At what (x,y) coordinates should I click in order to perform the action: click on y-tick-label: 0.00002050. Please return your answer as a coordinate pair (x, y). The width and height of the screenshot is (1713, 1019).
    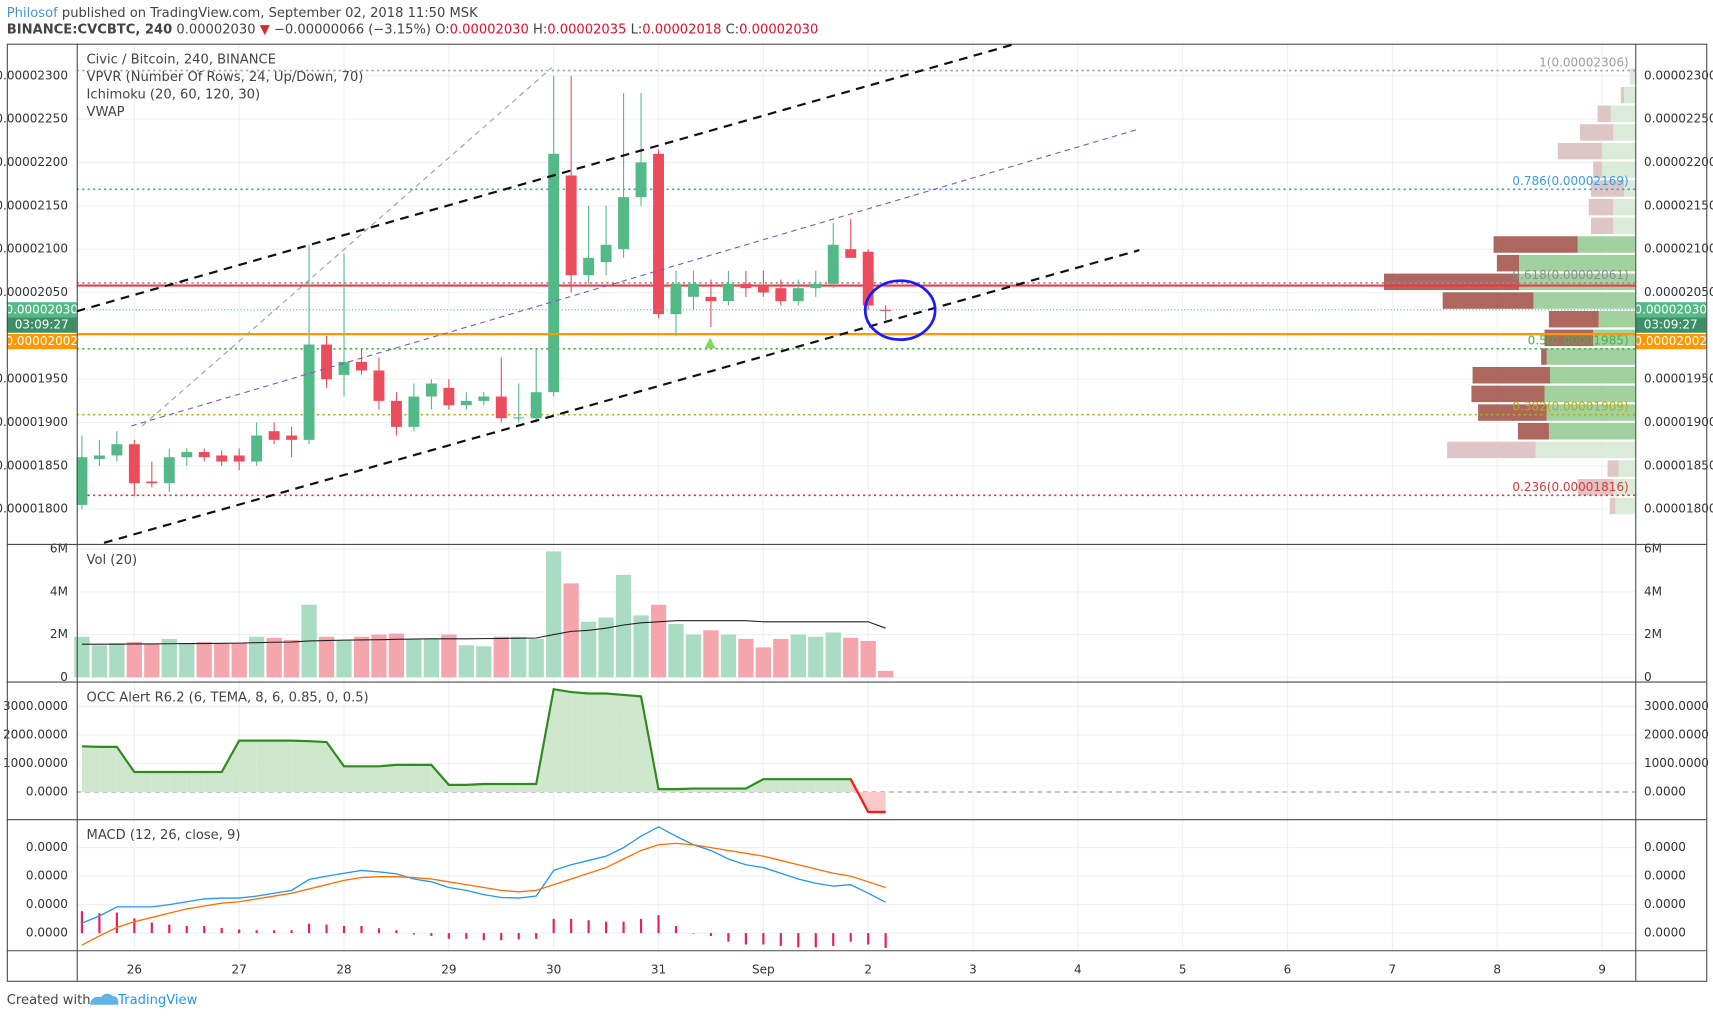
    Looking at the image, I should click on (1678, 292).